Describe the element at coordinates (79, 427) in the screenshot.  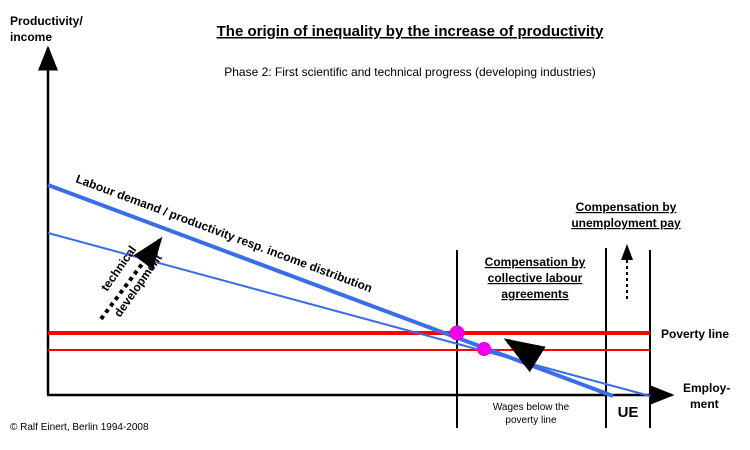
I see `copyright: © Ralf Einert, Berlin 1994-2008` at that location.